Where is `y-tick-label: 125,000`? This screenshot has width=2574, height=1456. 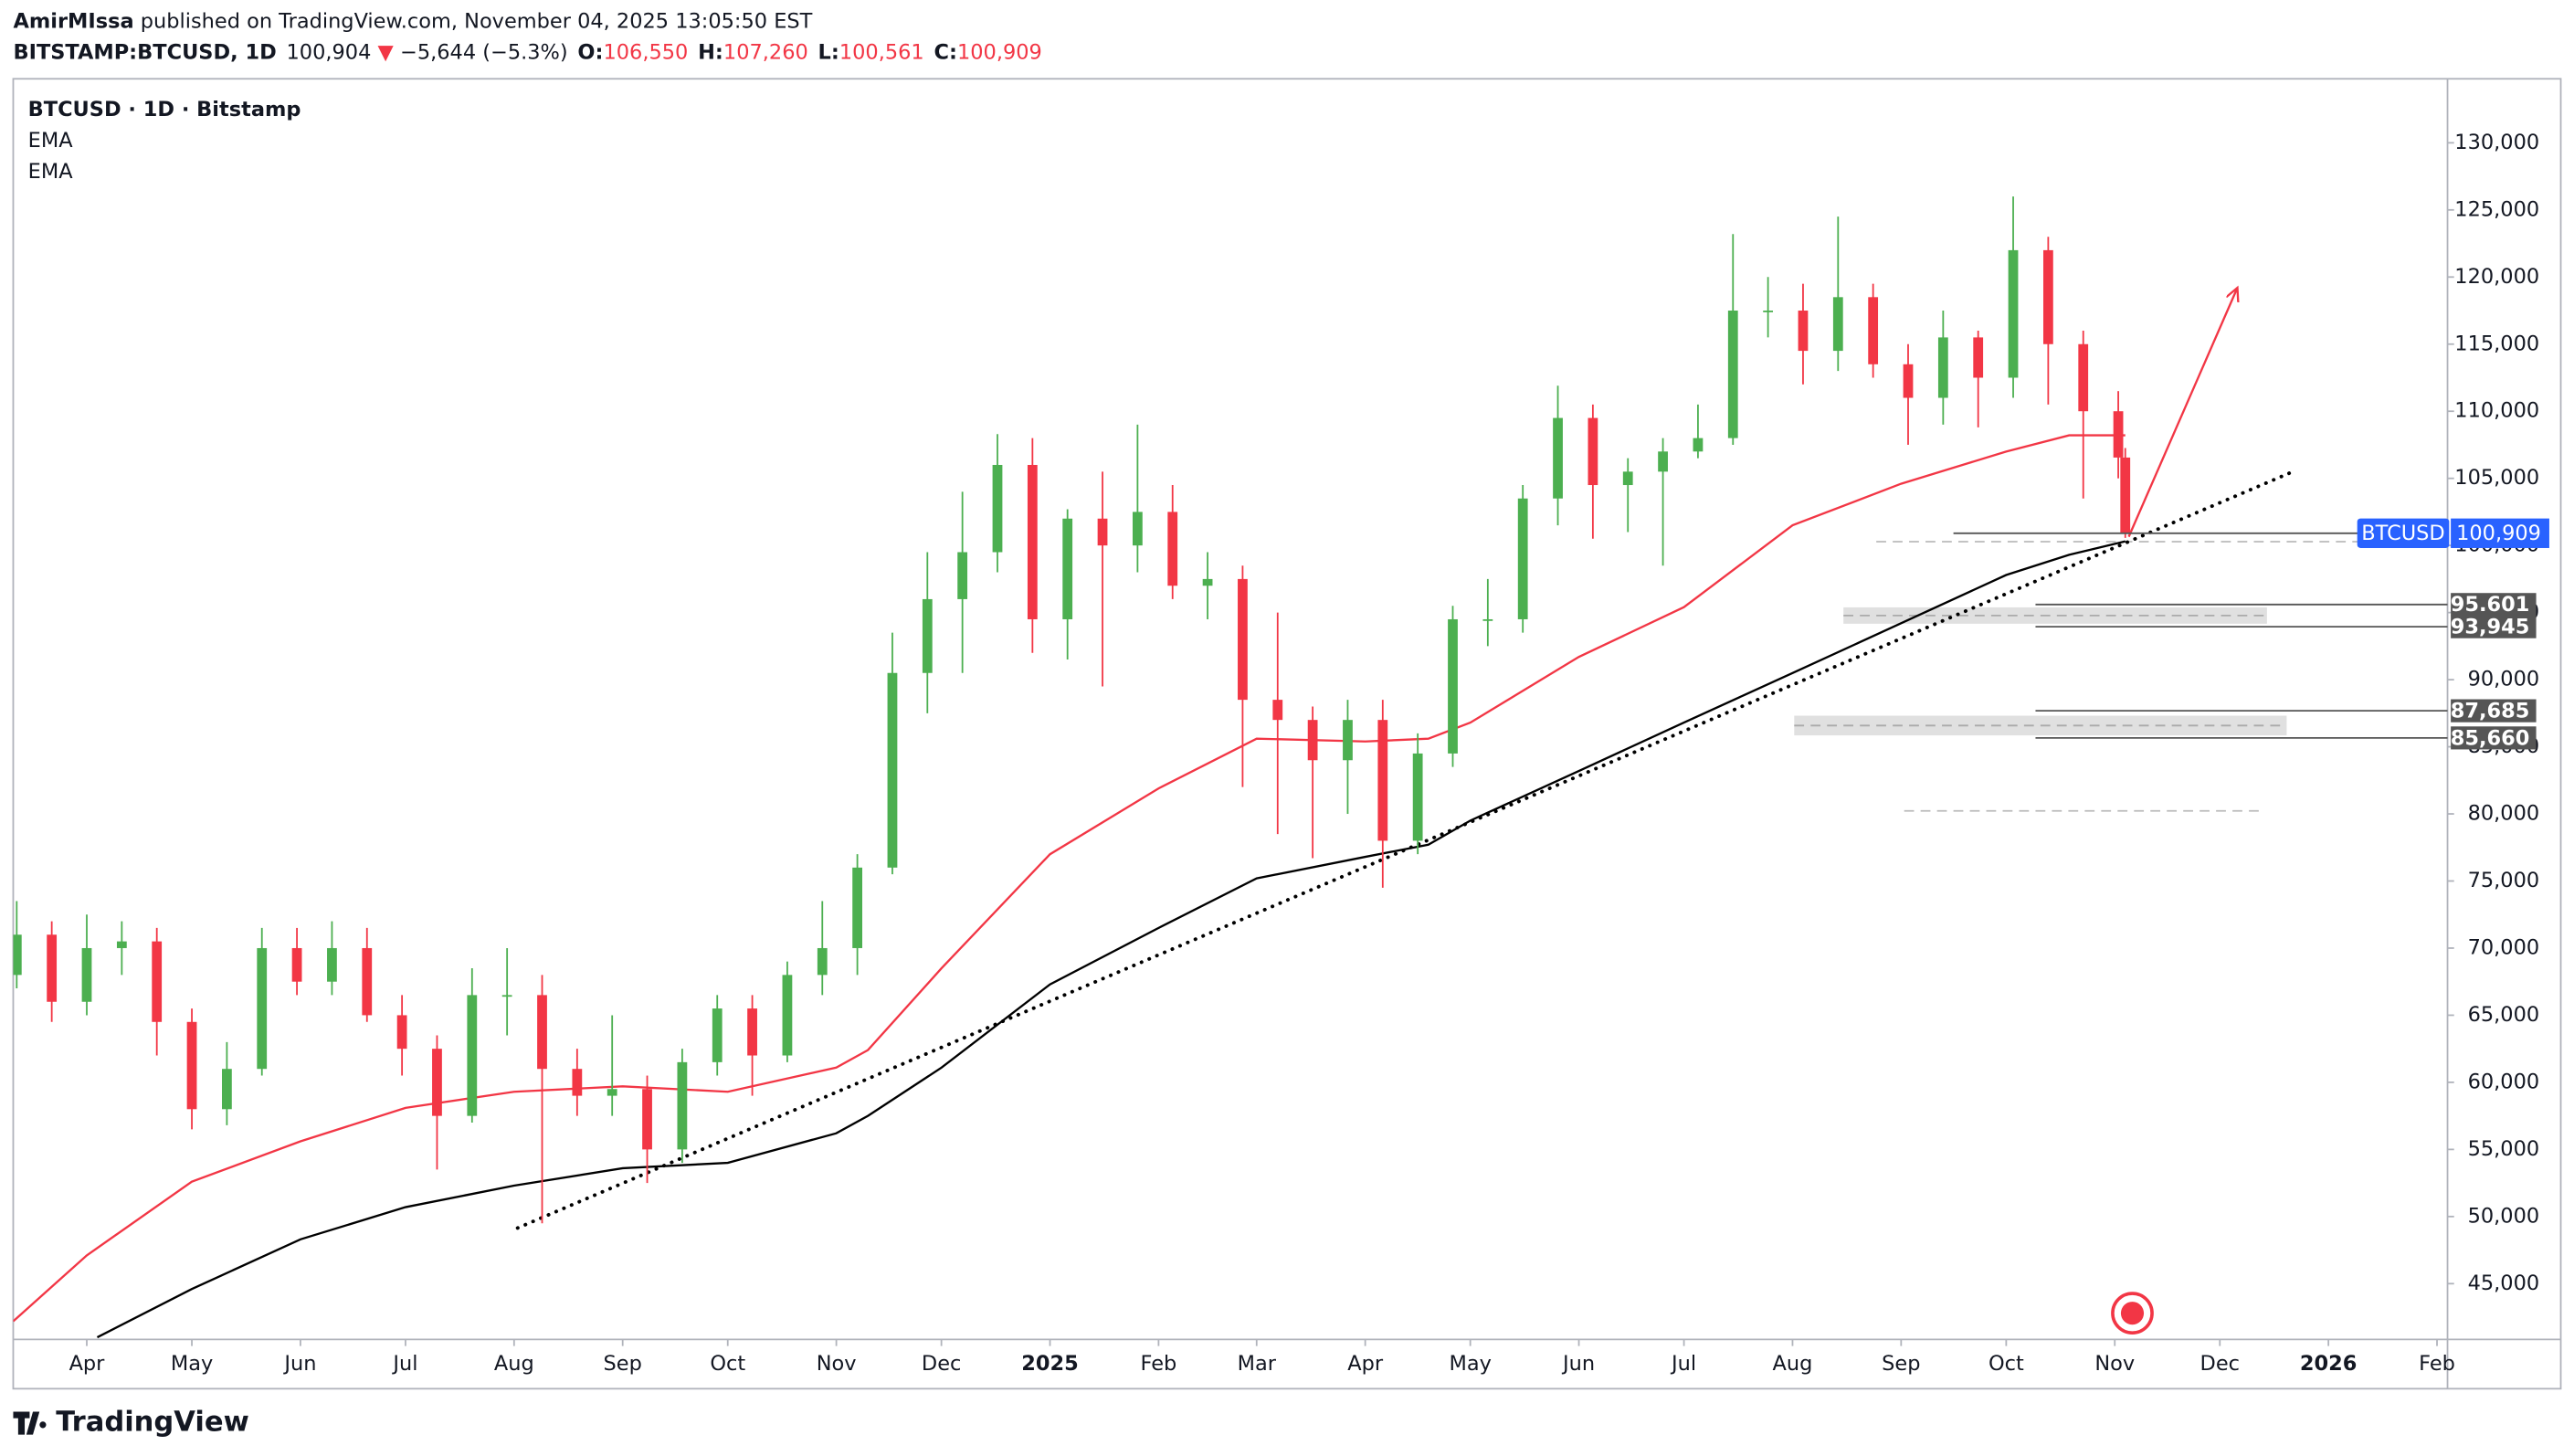
y-tick-label: 125,000 is located at coordinates (2496, 209).